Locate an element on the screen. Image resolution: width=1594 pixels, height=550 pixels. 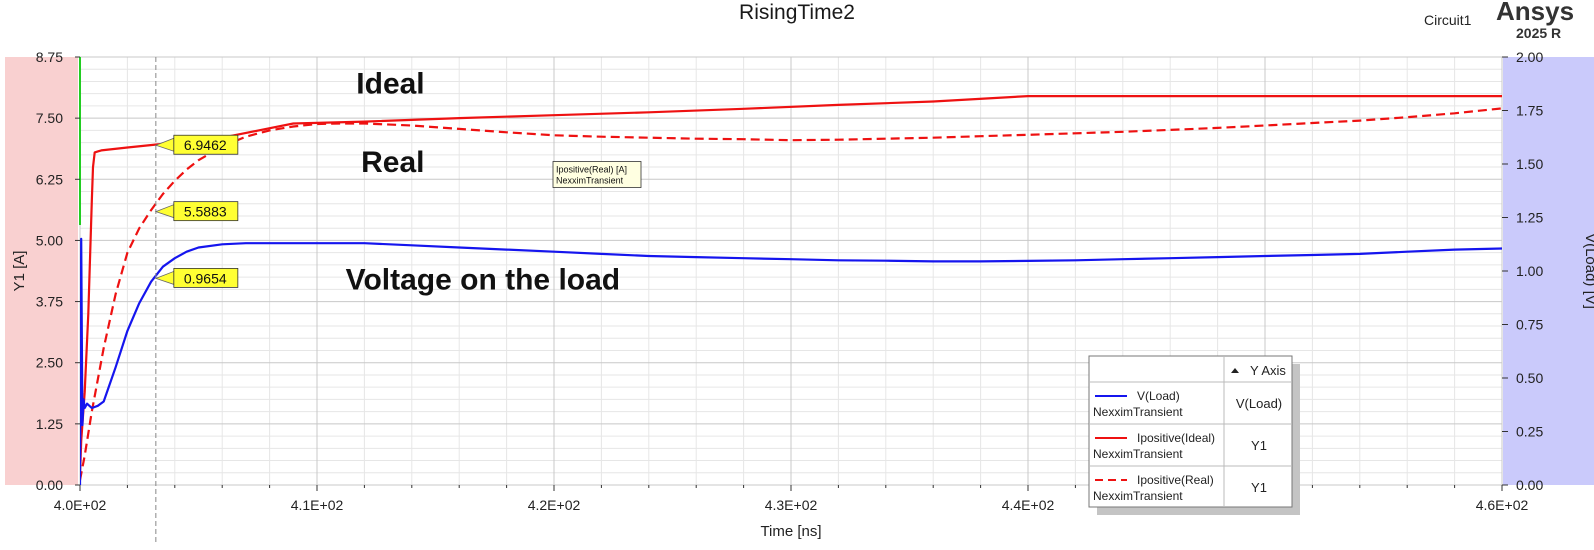
y-tick-label: 5.00 is located at coordinates (49, 240).